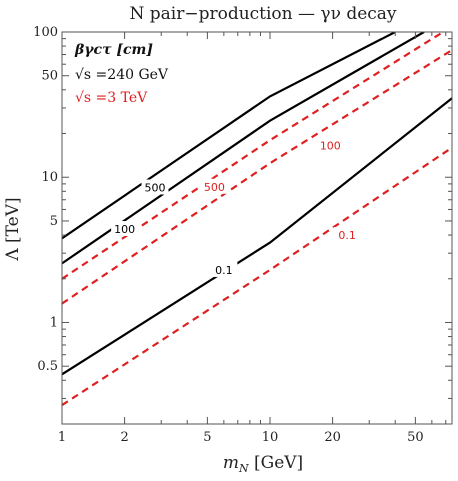 Image resolution: width=458 pixels, height=481 pixels. What do you see at coordinates (207, 437) in the screenshot?
I see `x-tick-label: 5` at bounding box center [207, 437].